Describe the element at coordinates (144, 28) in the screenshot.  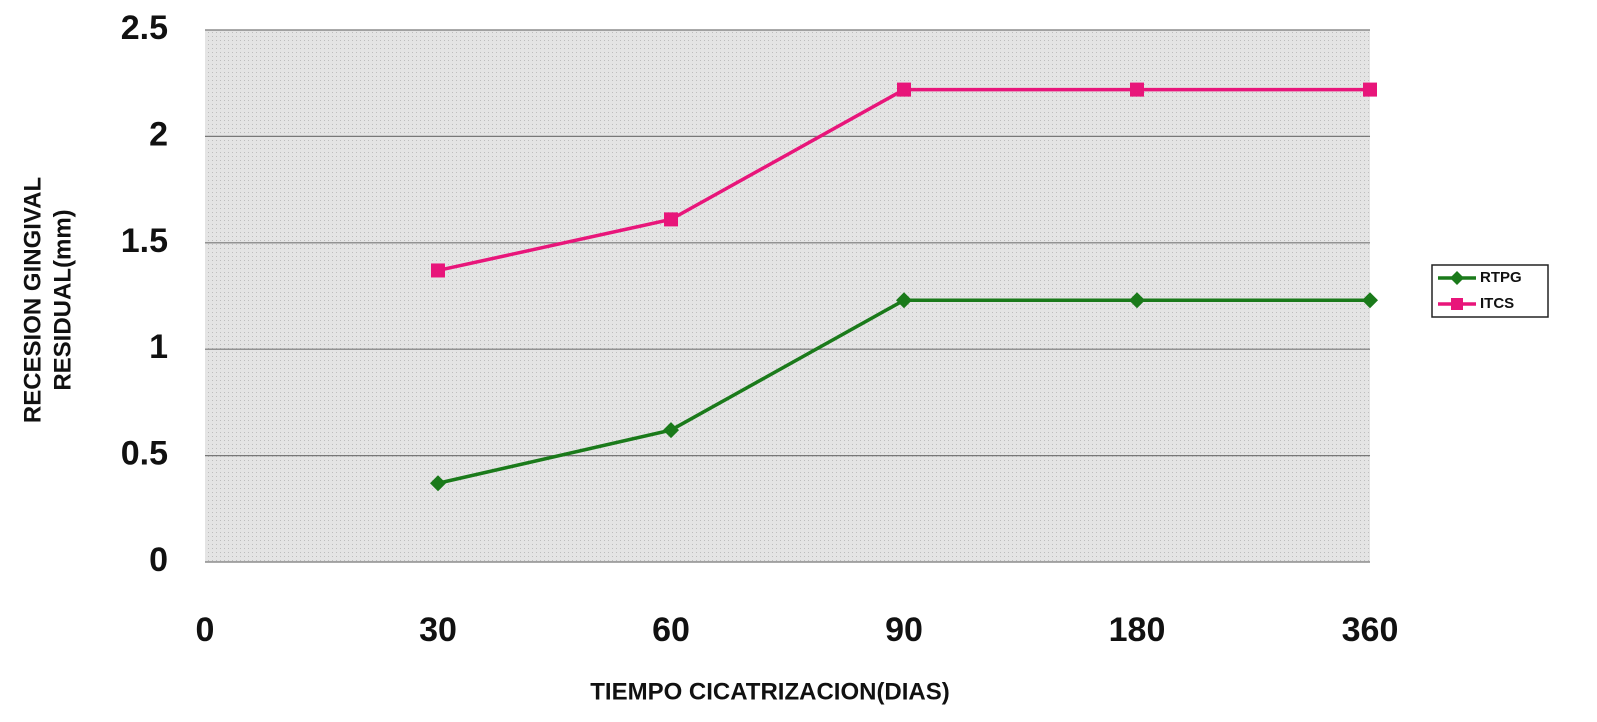
I see `y-tick-label: 2.5` at that location.